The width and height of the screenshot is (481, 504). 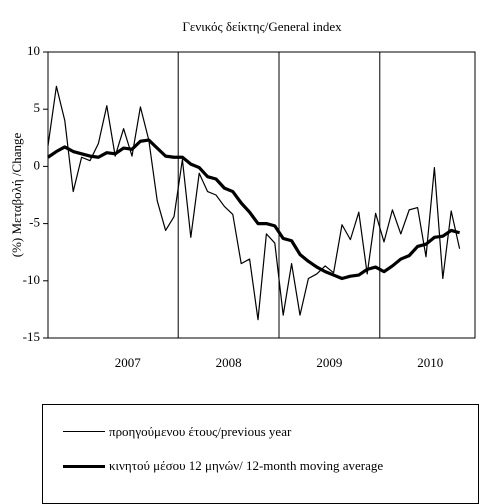 What do you see at coordinates (200, 431) in the screenshot?
I see `legend-label: προηγούμενου έτους/previous year` at bounding box center [200, 431].